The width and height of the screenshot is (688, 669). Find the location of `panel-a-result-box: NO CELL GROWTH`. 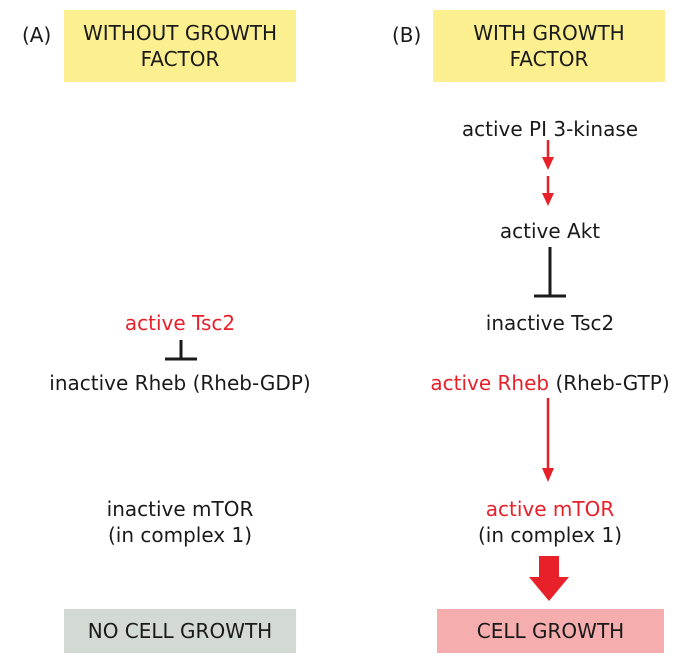

panel-a-result-box: NO CELL GROWTH is located at coordinates (180, 631).